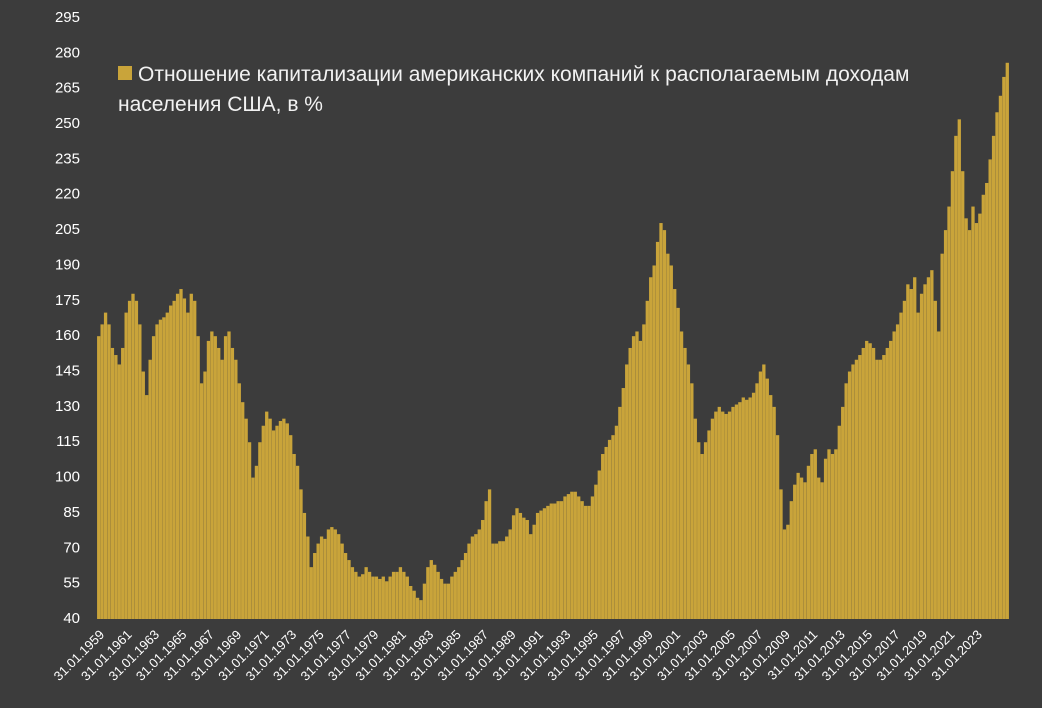 This screenshot has height=708, width=1042. I want to click on y-tick-label: 160, so click(67, 335).